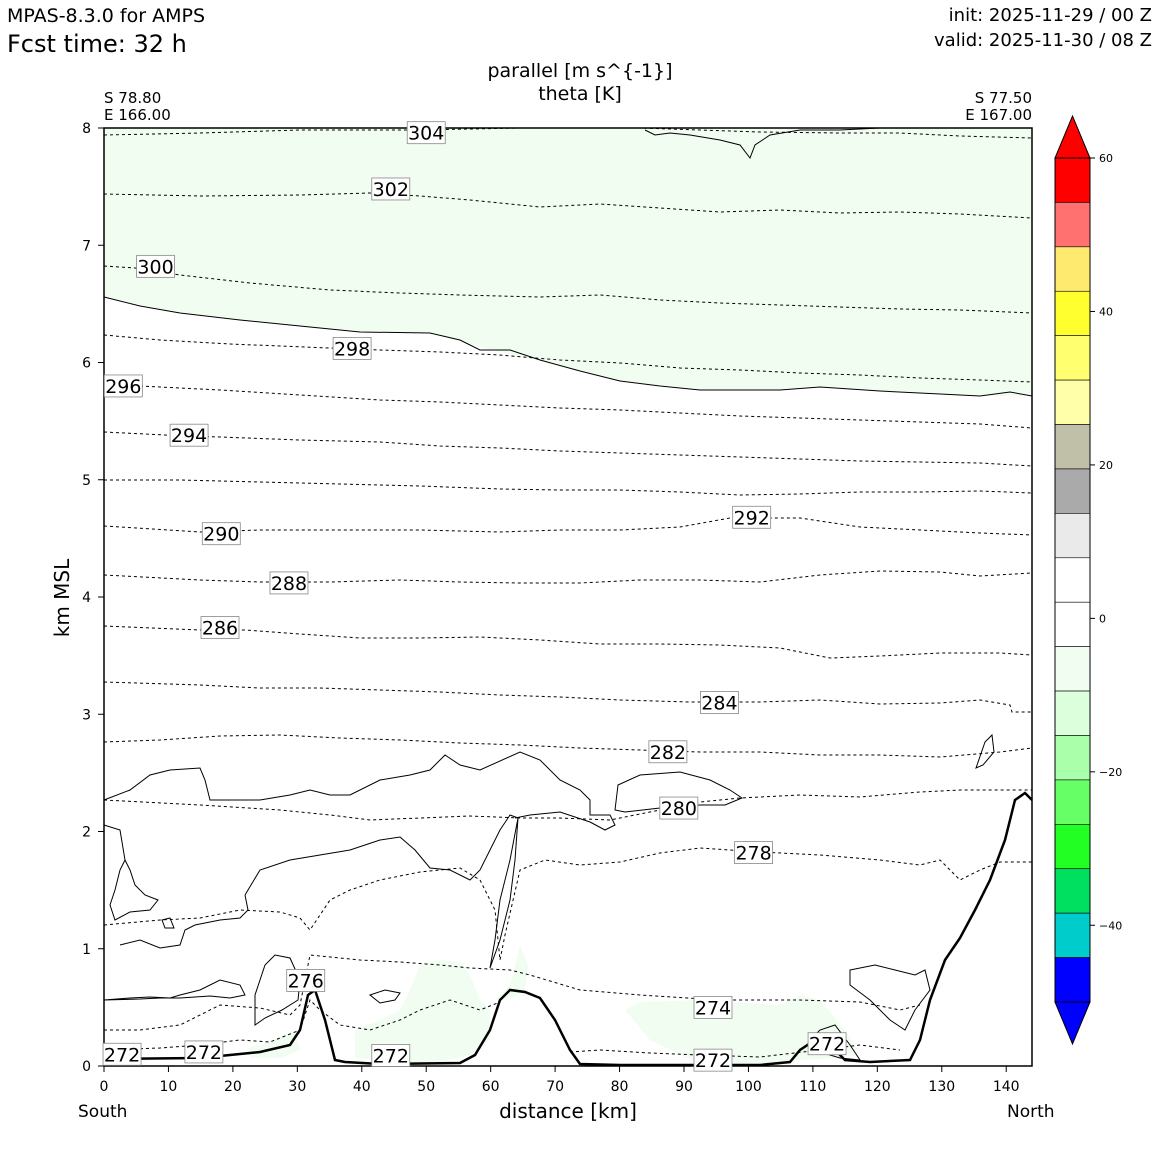  I want to click on x-tick-label: 140, so click(1006, 1087).